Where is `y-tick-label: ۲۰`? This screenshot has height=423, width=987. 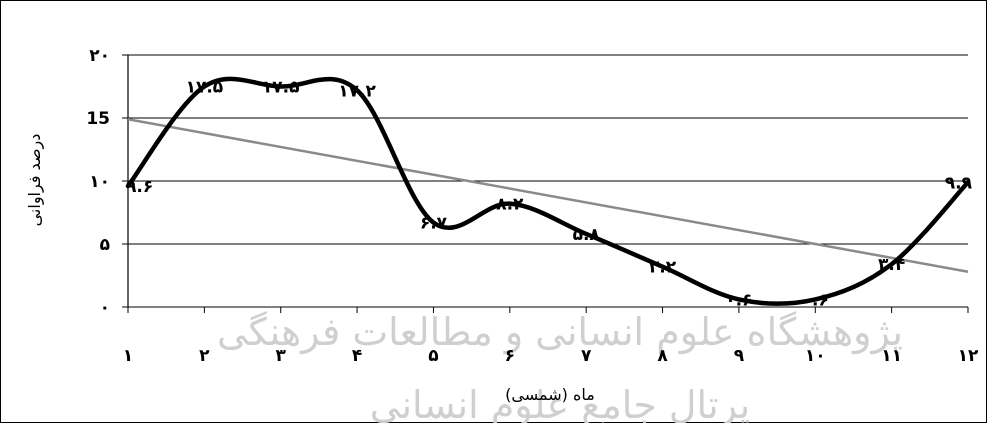 y-tick-label: ۲۰ is located at coordinates (99, 56).